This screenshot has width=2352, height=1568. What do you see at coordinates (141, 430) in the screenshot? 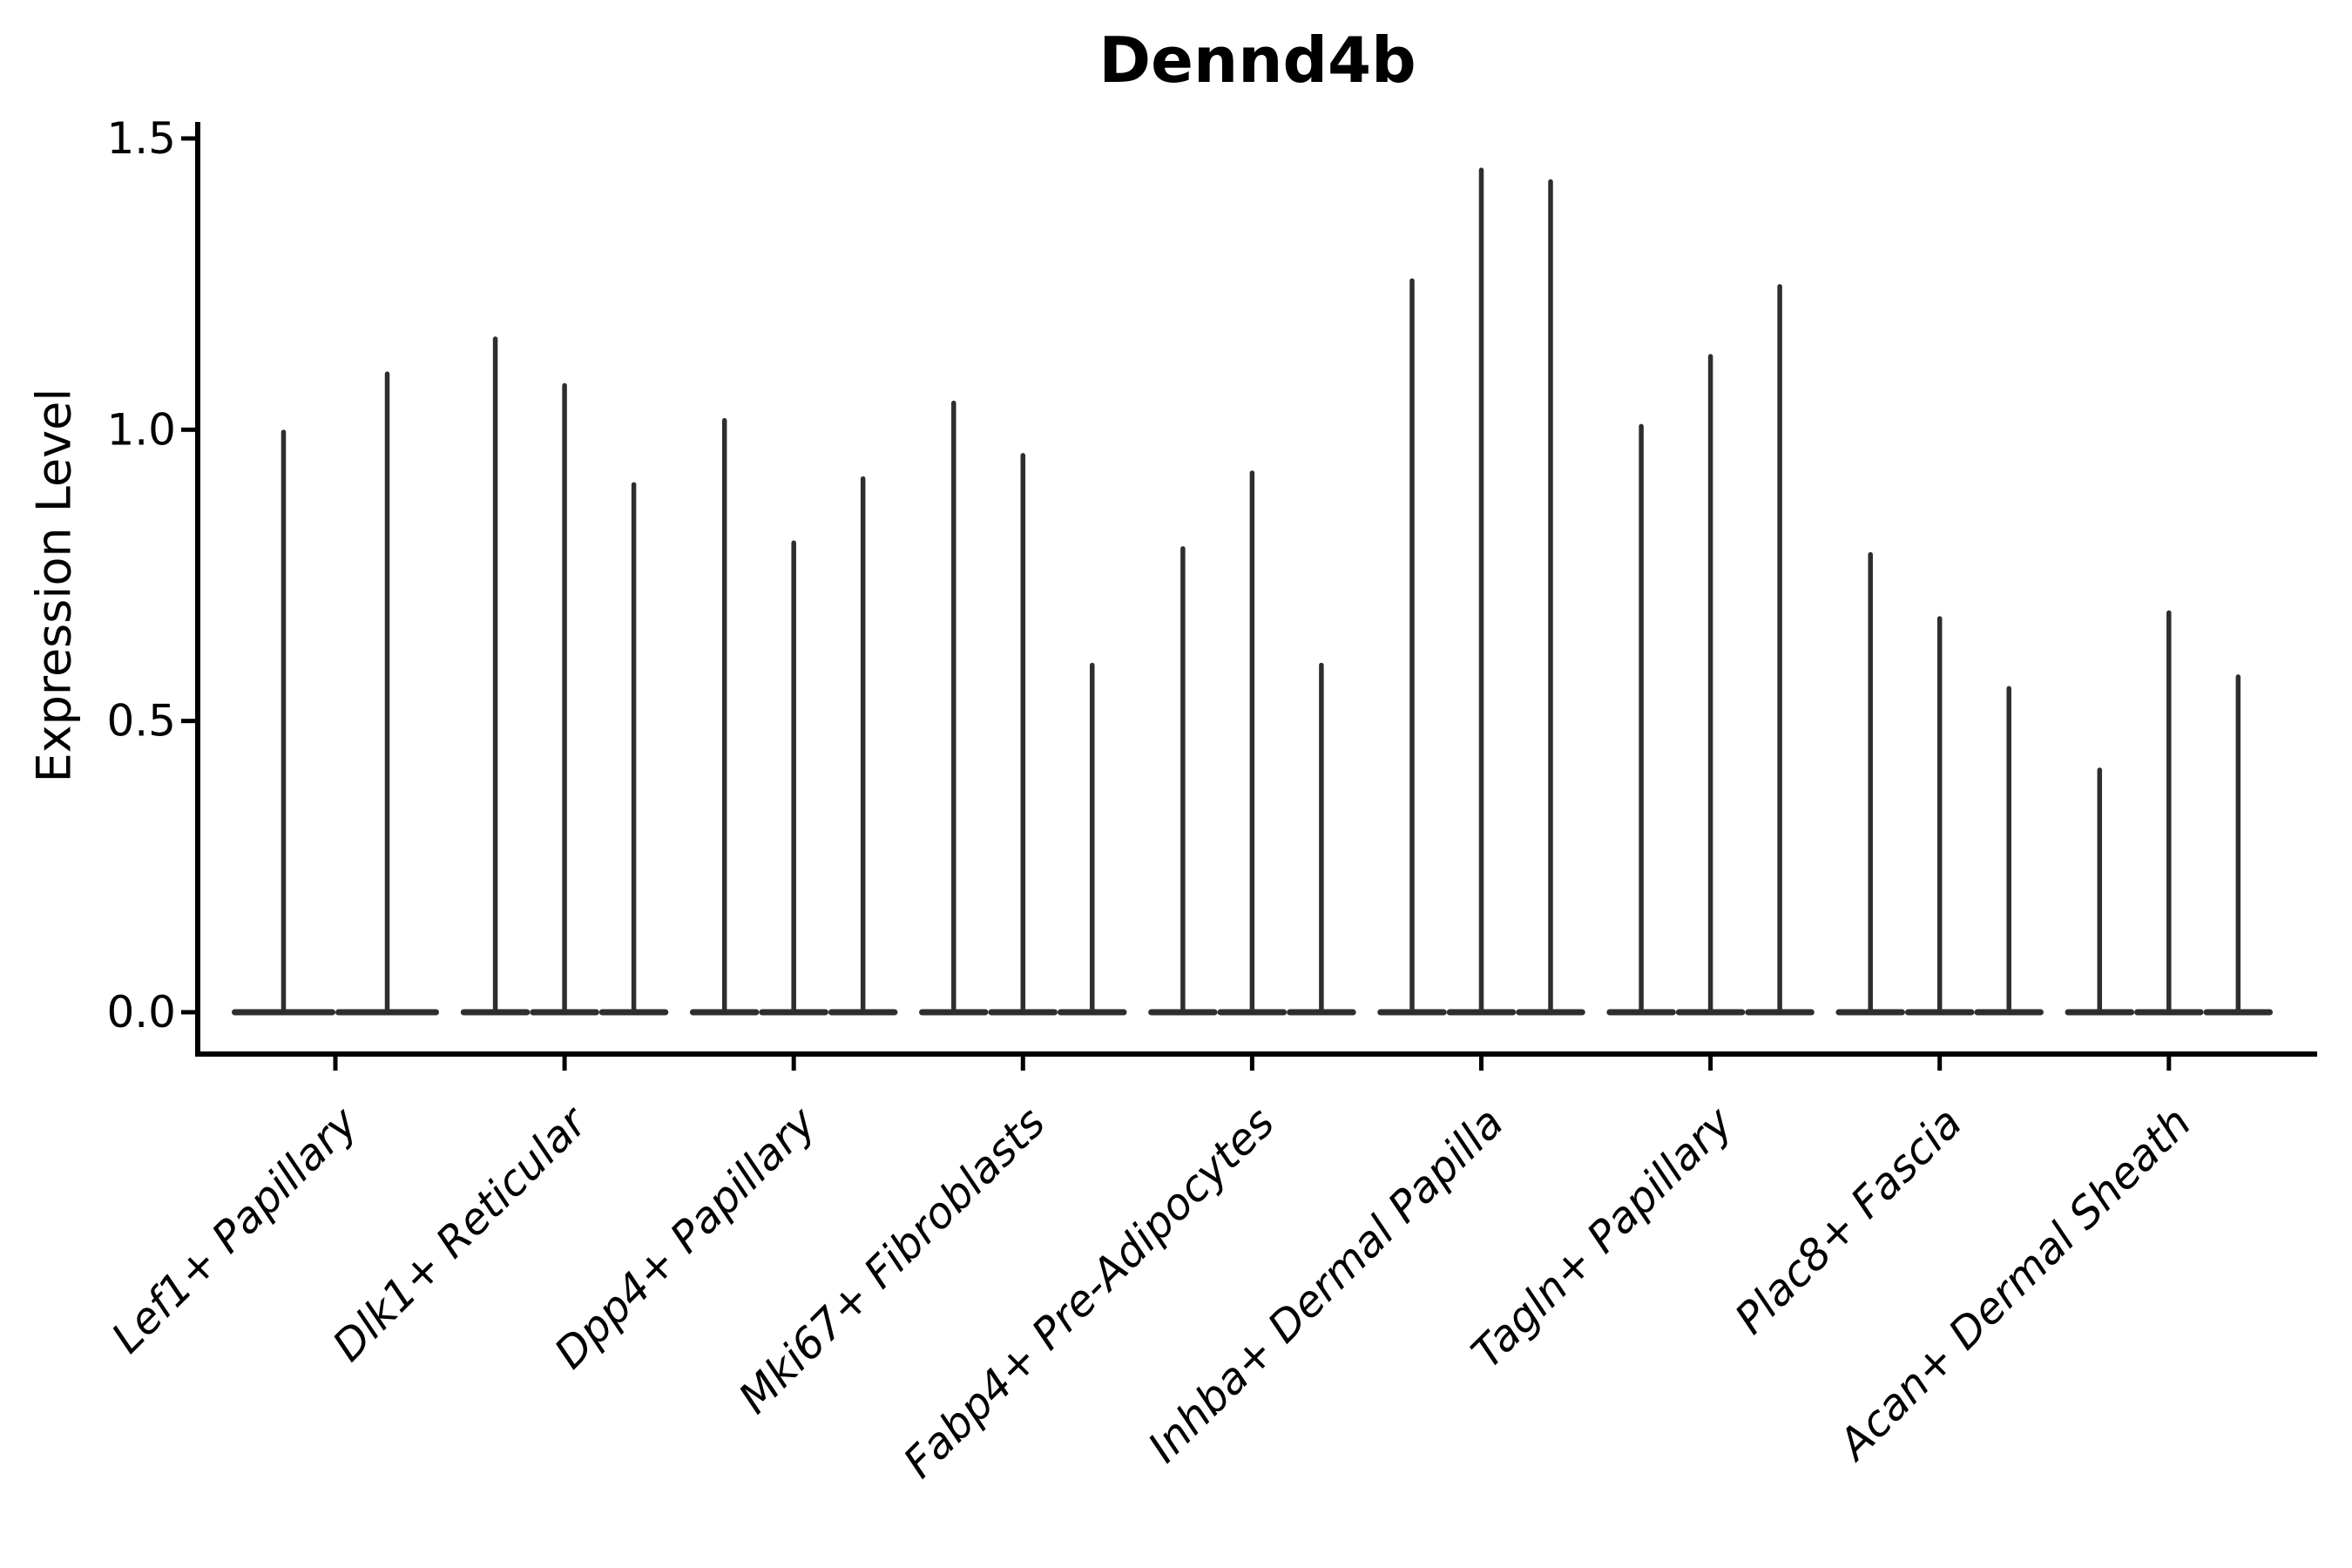
I see `y-tick-label: 1.0` at bounding box center [141, 430].